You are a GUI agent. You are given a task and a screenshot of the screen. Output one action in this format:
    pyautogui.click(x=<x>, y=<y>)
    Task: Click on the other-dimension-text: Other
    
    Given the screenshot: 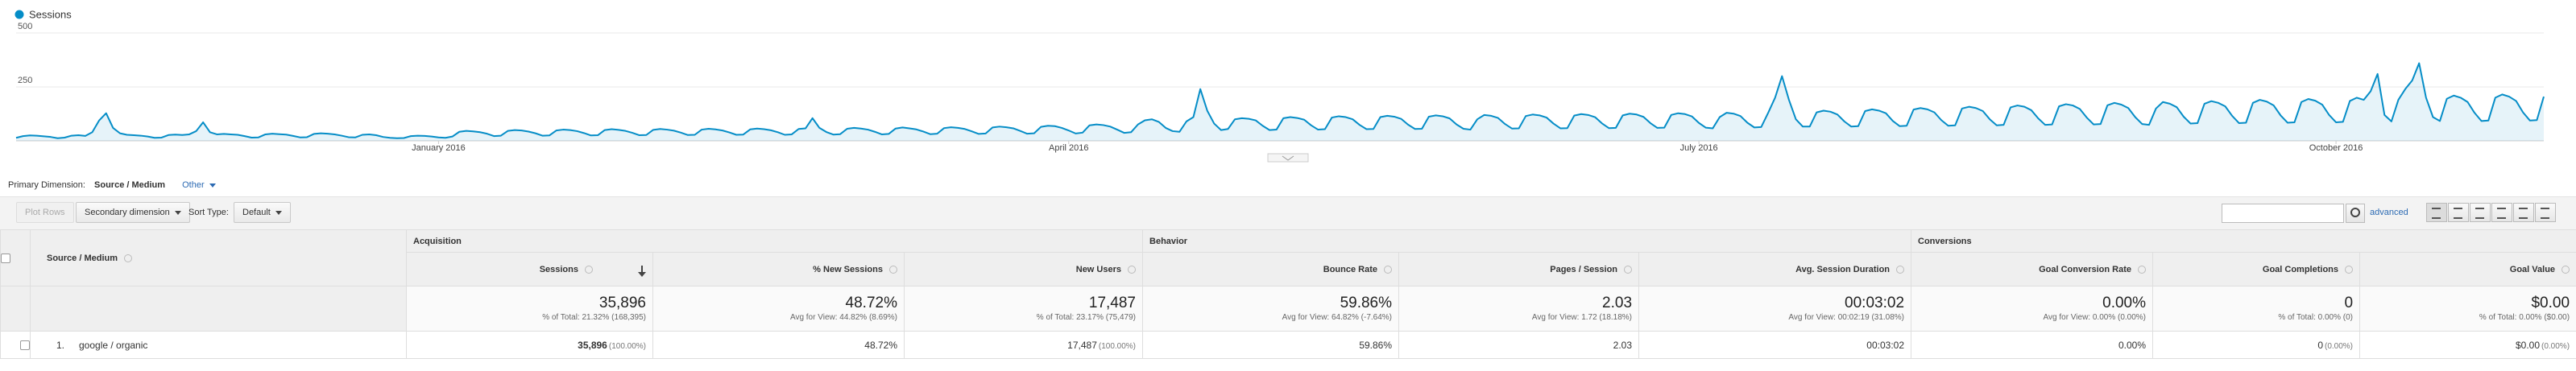 What is the action you would take?
    pyautogui.click(x=193, y=185)
    